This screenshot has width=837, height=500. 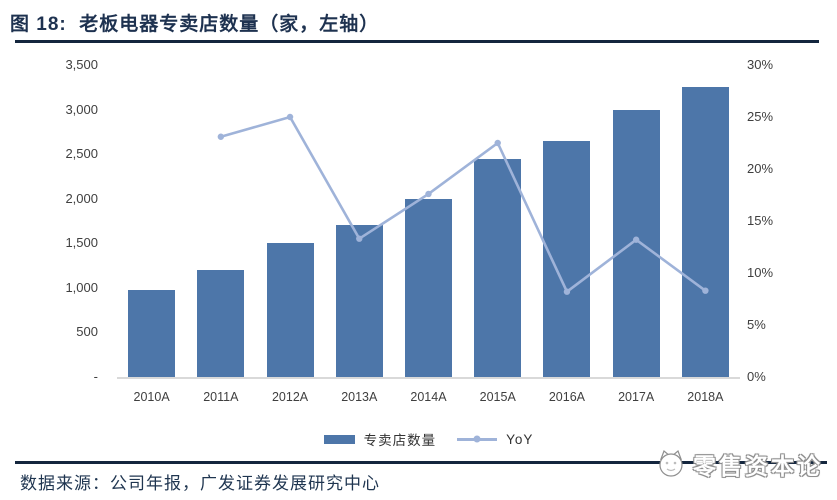 I want to click on left-axis-tick-label: 1,500, so click(x=81, y=243).